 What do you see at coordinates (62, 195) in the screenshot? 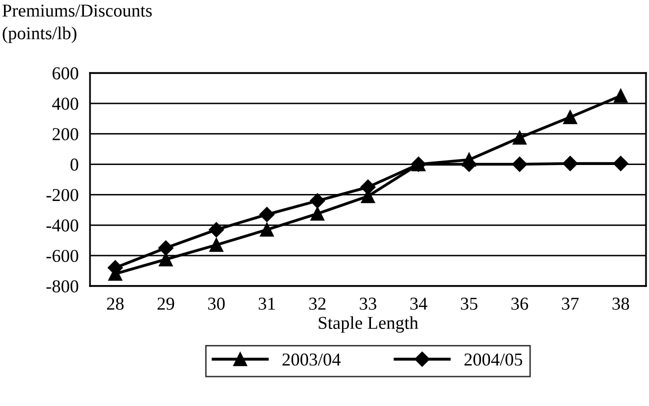
I see `y-tick-label: -200` at bounding box center [62, 195].